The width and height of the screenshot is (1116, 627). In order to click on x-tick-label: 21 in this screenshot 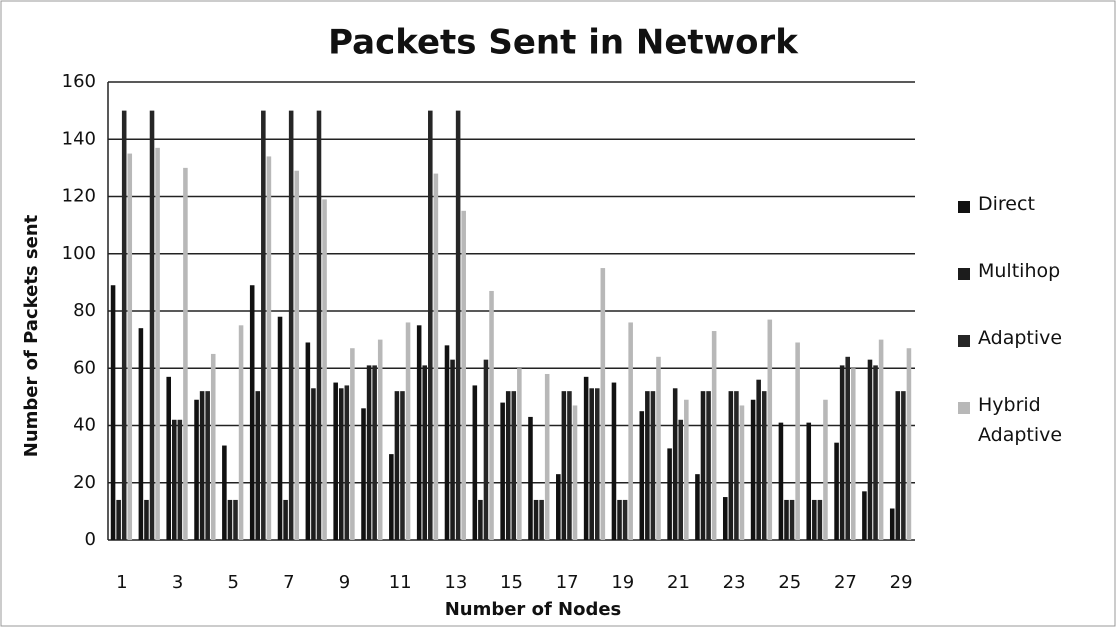, I will do `click(678, 582)`.